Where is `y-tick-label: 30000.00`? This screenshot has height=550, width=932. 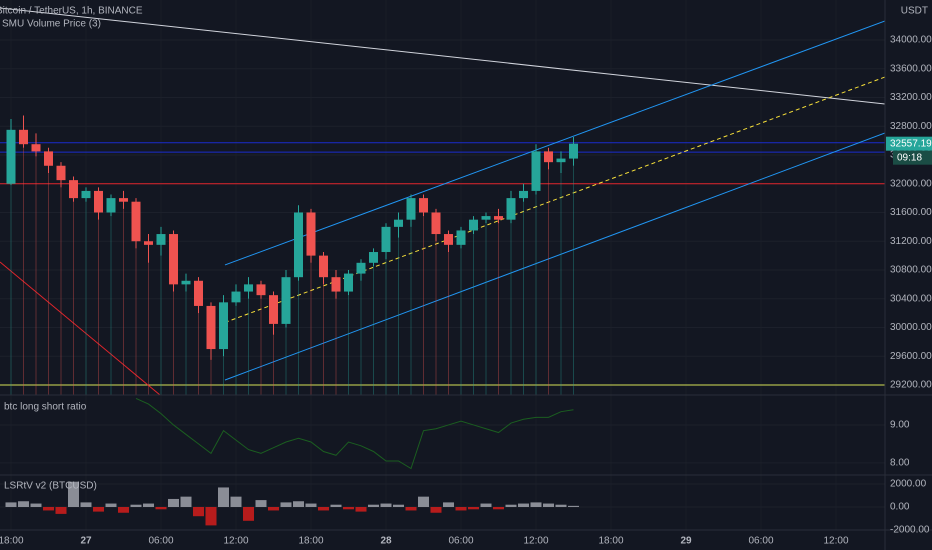 y-tick-label: 30000.00 is located at coordinates (911, 327).